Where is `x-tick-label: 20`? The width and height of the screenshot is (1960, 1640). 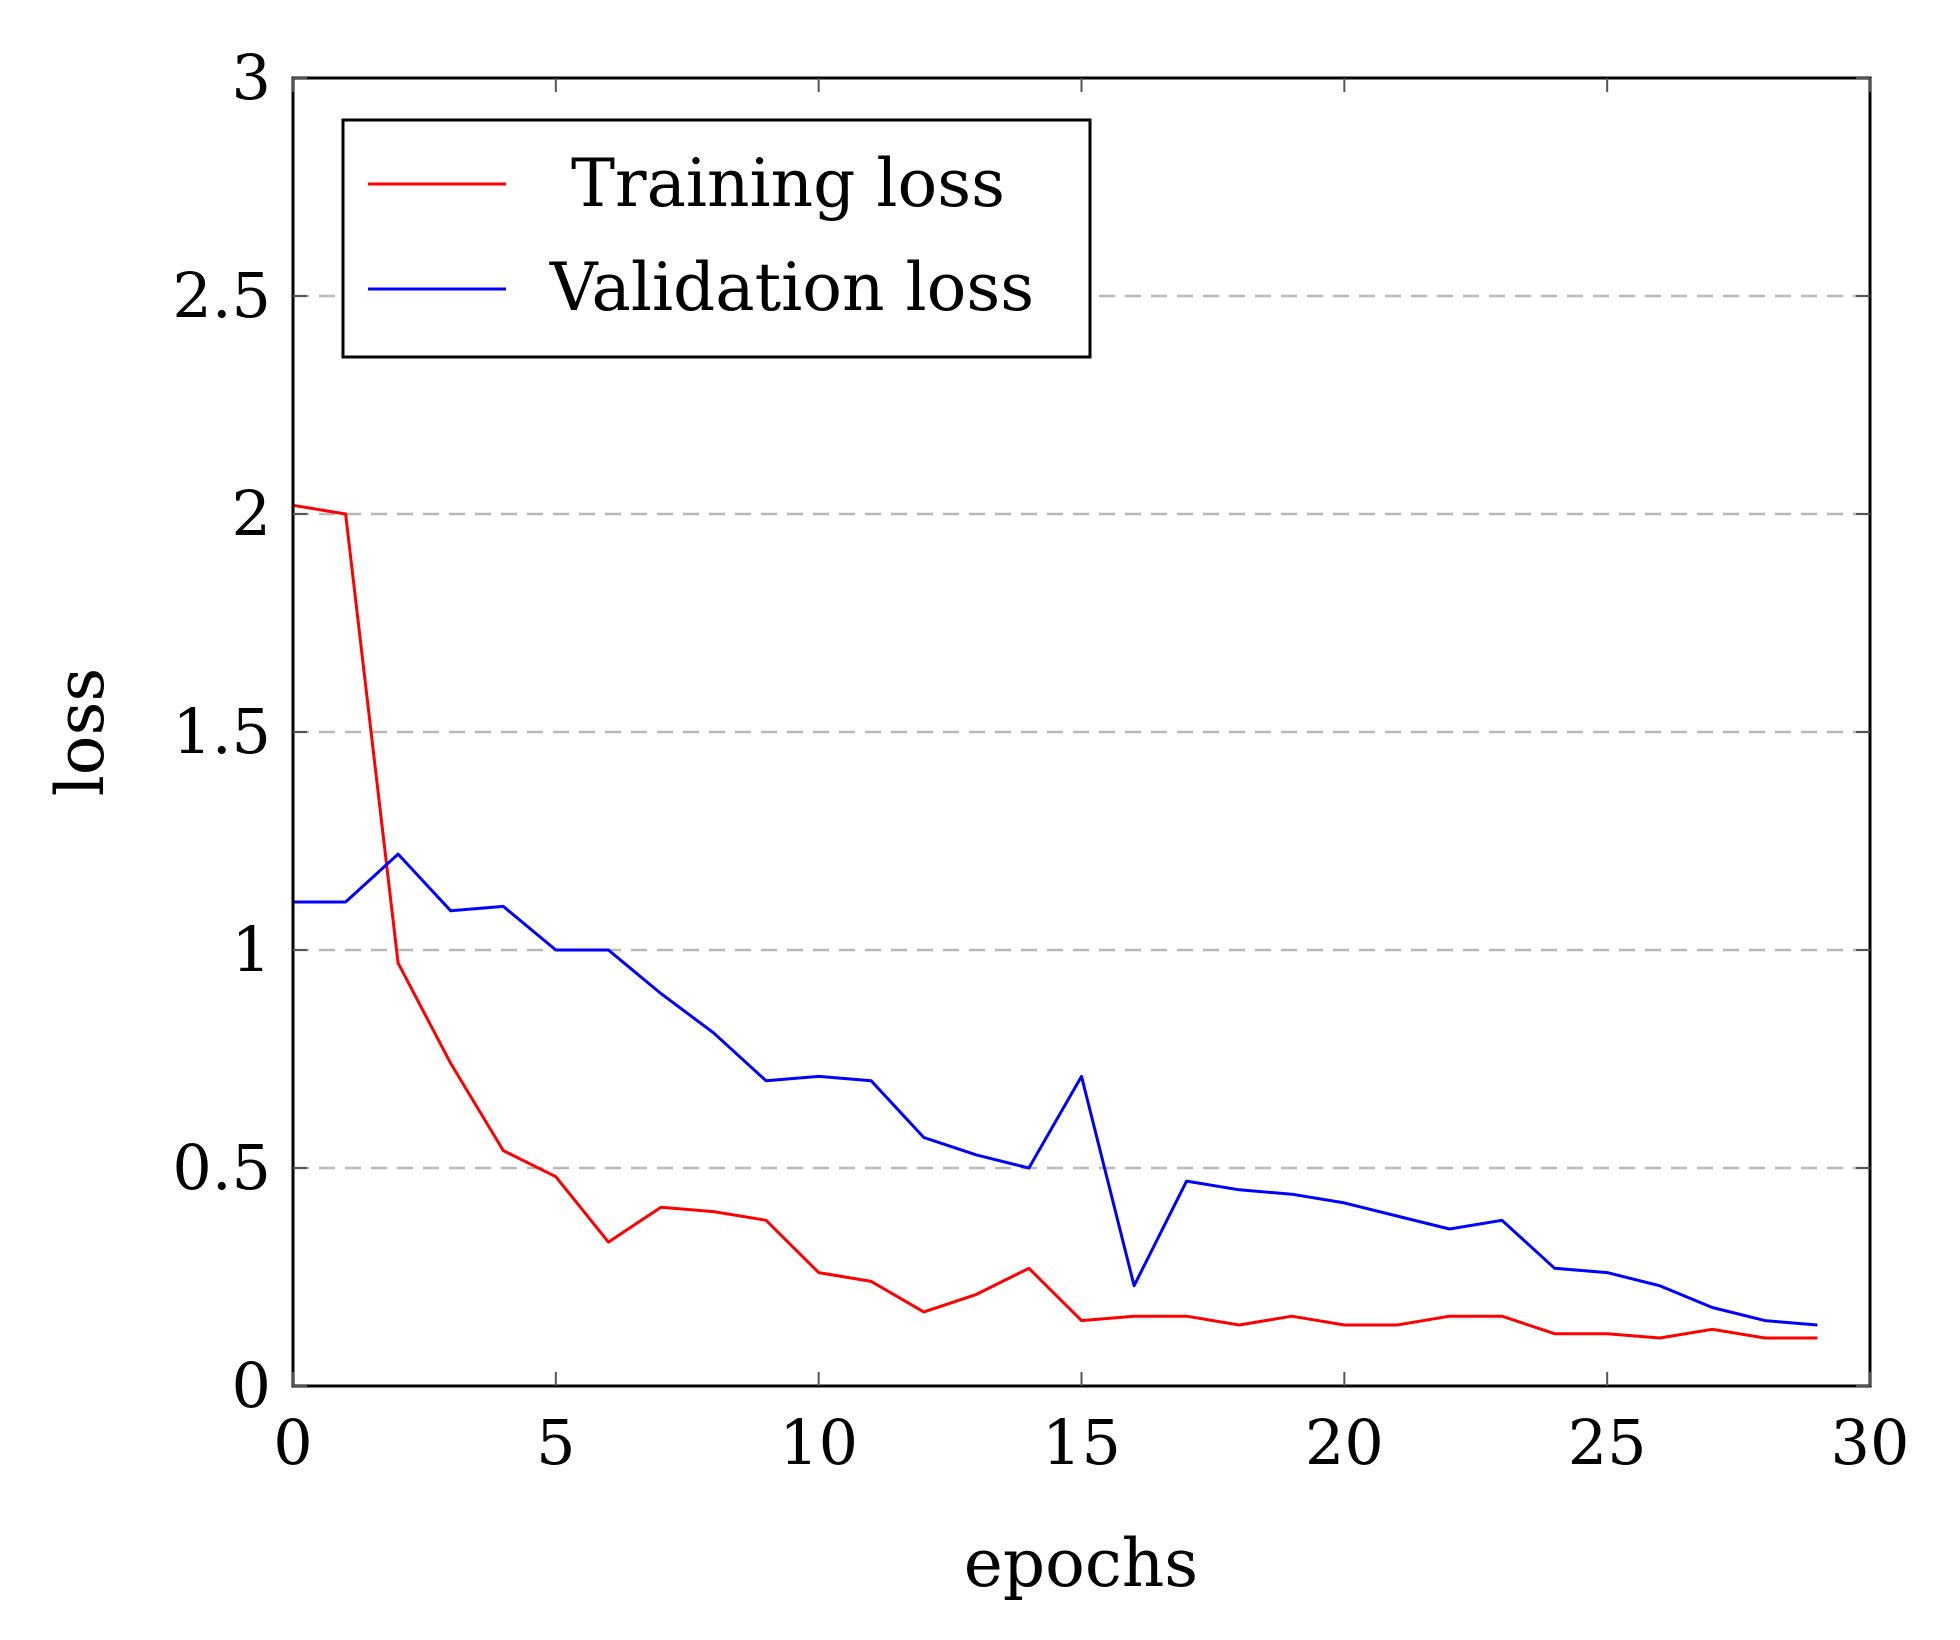 x-tick-label: 20 is located at coordinates (1344, 1442).